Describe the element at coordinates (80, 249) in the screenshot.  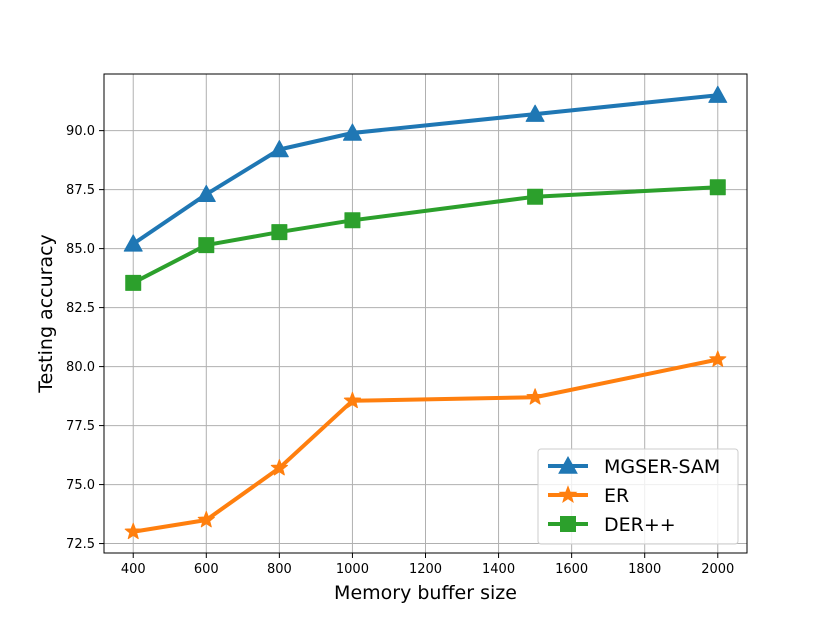
I see `y-tick-label: 85.0` at that location.